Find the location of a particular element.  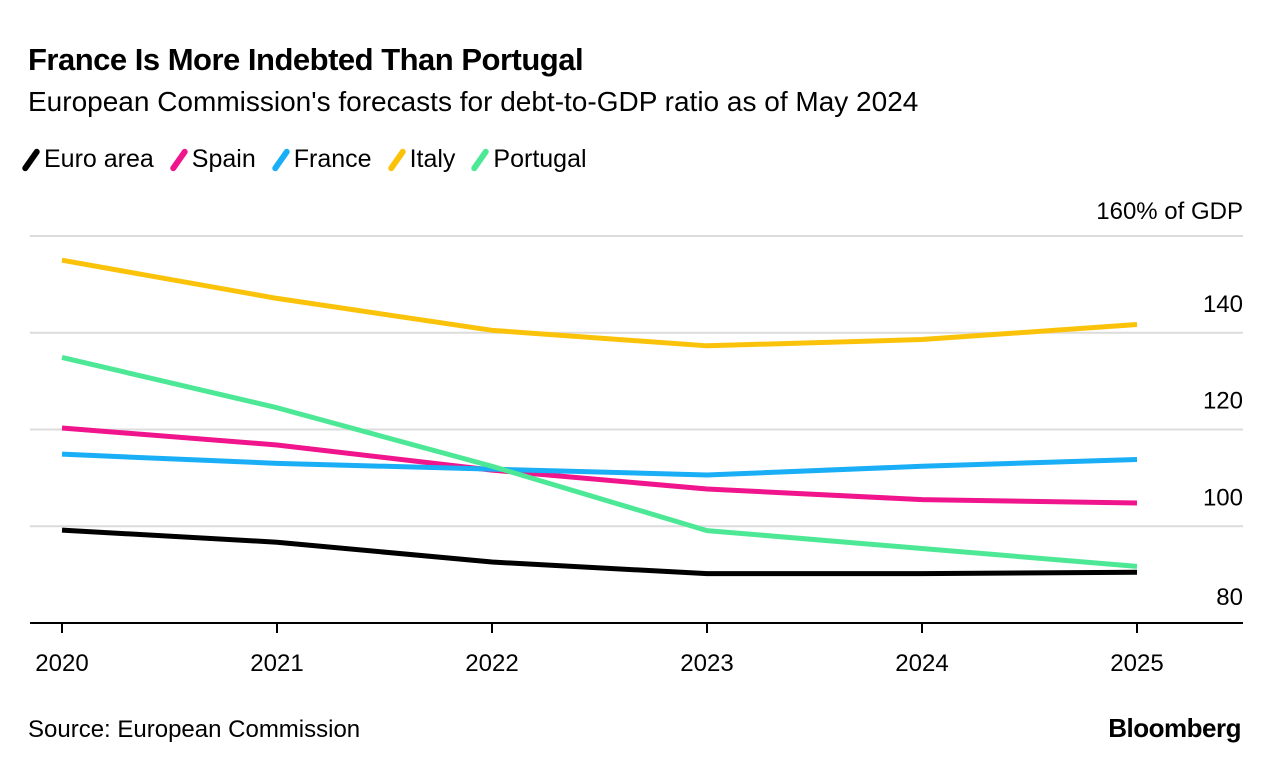

legend: Euro area Spain France Italy Portugal is located at coordinates (304, 159).